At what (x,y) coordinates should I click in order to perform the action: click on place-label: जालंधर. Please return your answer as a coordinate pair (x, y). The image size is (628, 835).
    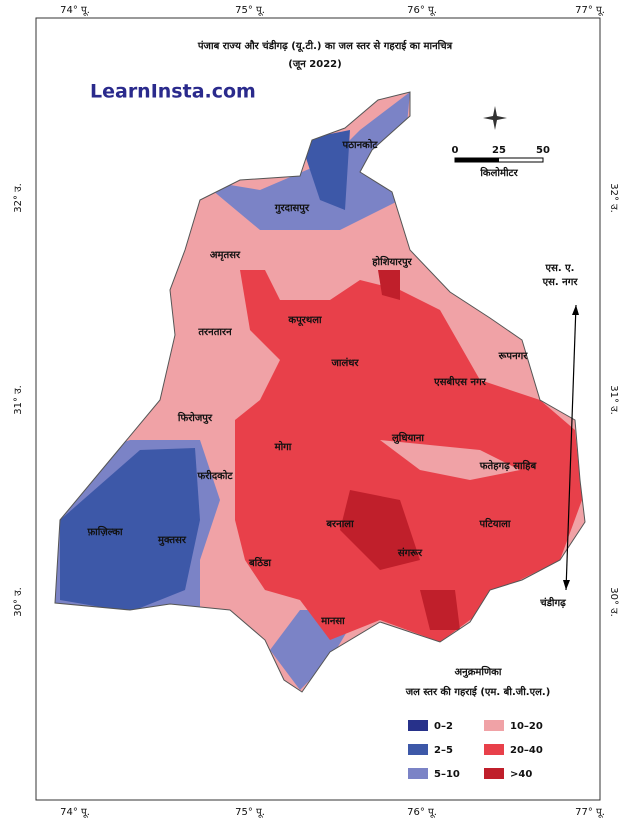
    Looking at the image, I should click on (344, 363).